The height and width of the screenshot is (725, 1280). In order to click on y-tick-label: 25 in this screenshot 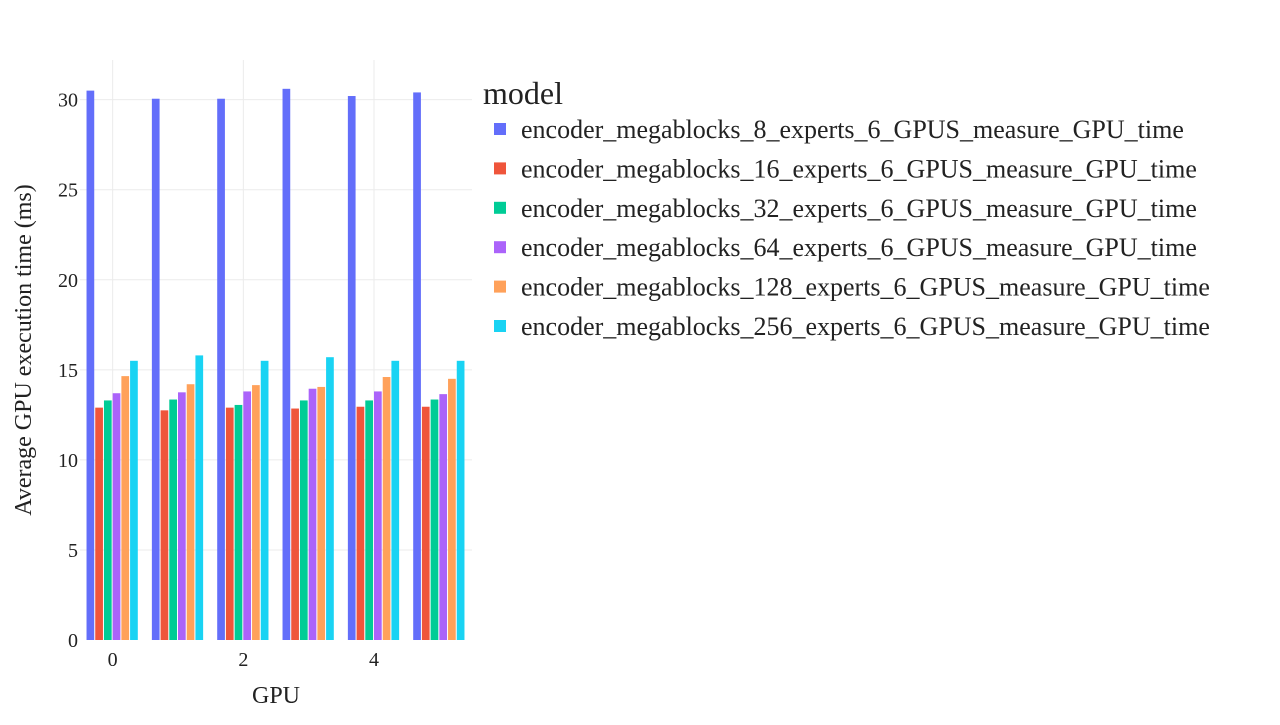, I will do `click(68, 191)`.